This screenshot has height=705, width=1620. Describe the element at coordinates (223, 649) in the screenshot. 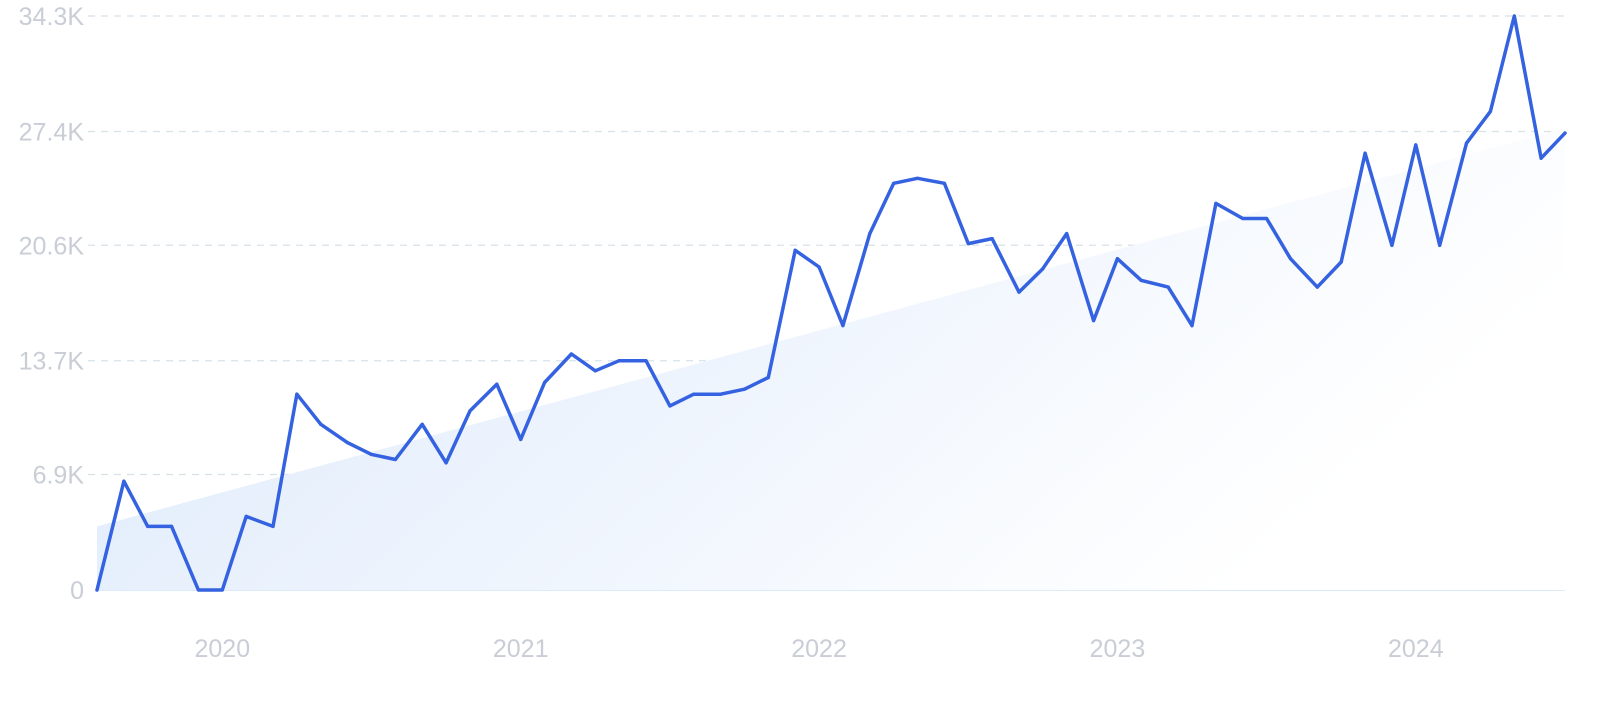

I see `x-tick-label: 2020` at that location.